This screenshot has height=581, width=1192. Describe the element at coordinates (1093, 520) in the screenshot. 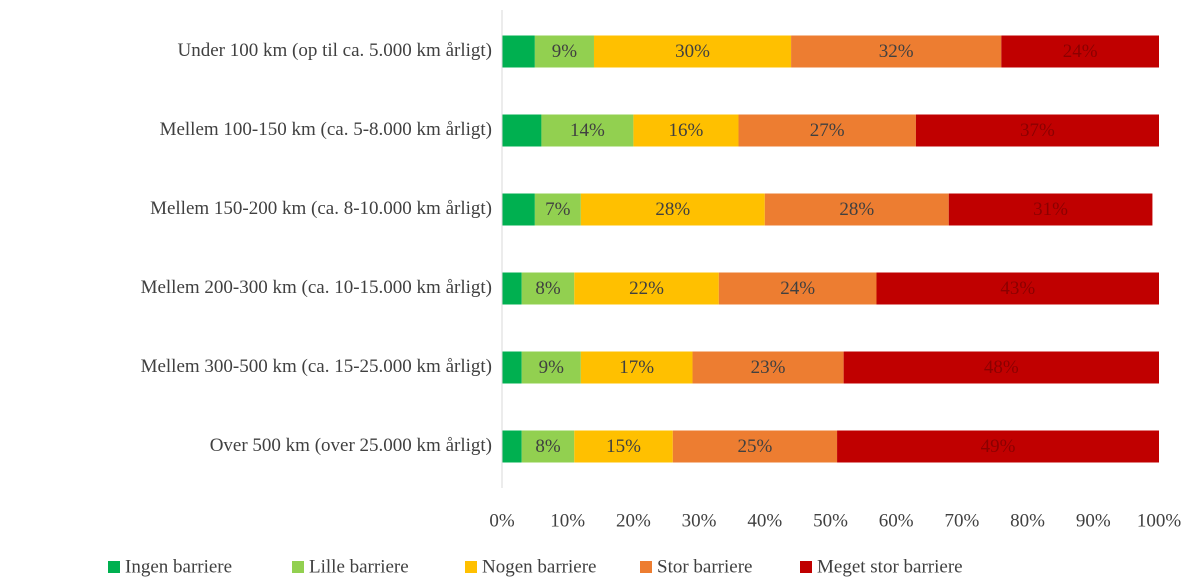

I see `x-tick-label: 90%` at that location.